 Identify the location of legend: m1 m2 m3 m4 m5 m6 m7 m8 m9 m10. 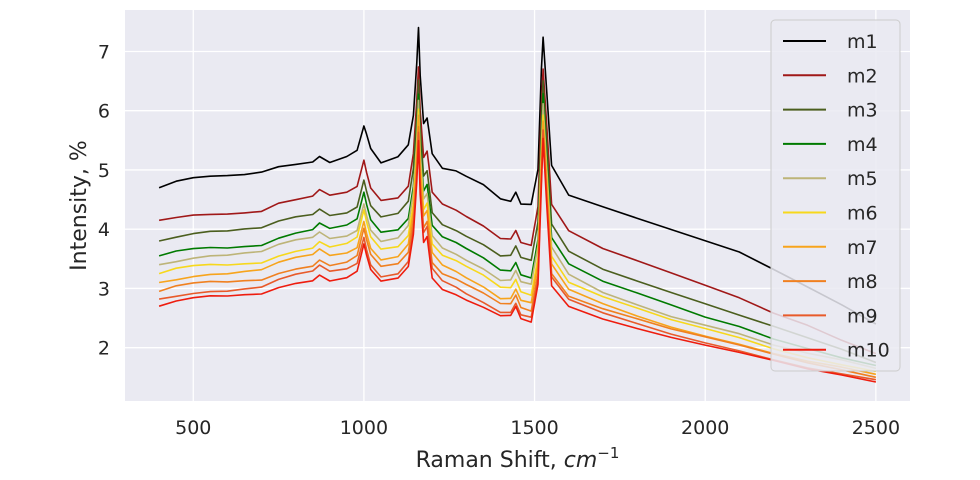
(835, 195).